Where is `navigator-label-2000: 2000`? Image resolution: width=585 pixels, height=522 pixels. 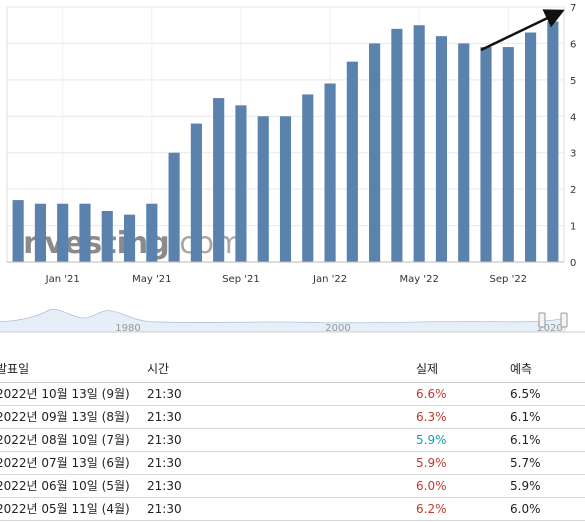
navigator-label-2000: 2000 is located at coordinates (337, 328).